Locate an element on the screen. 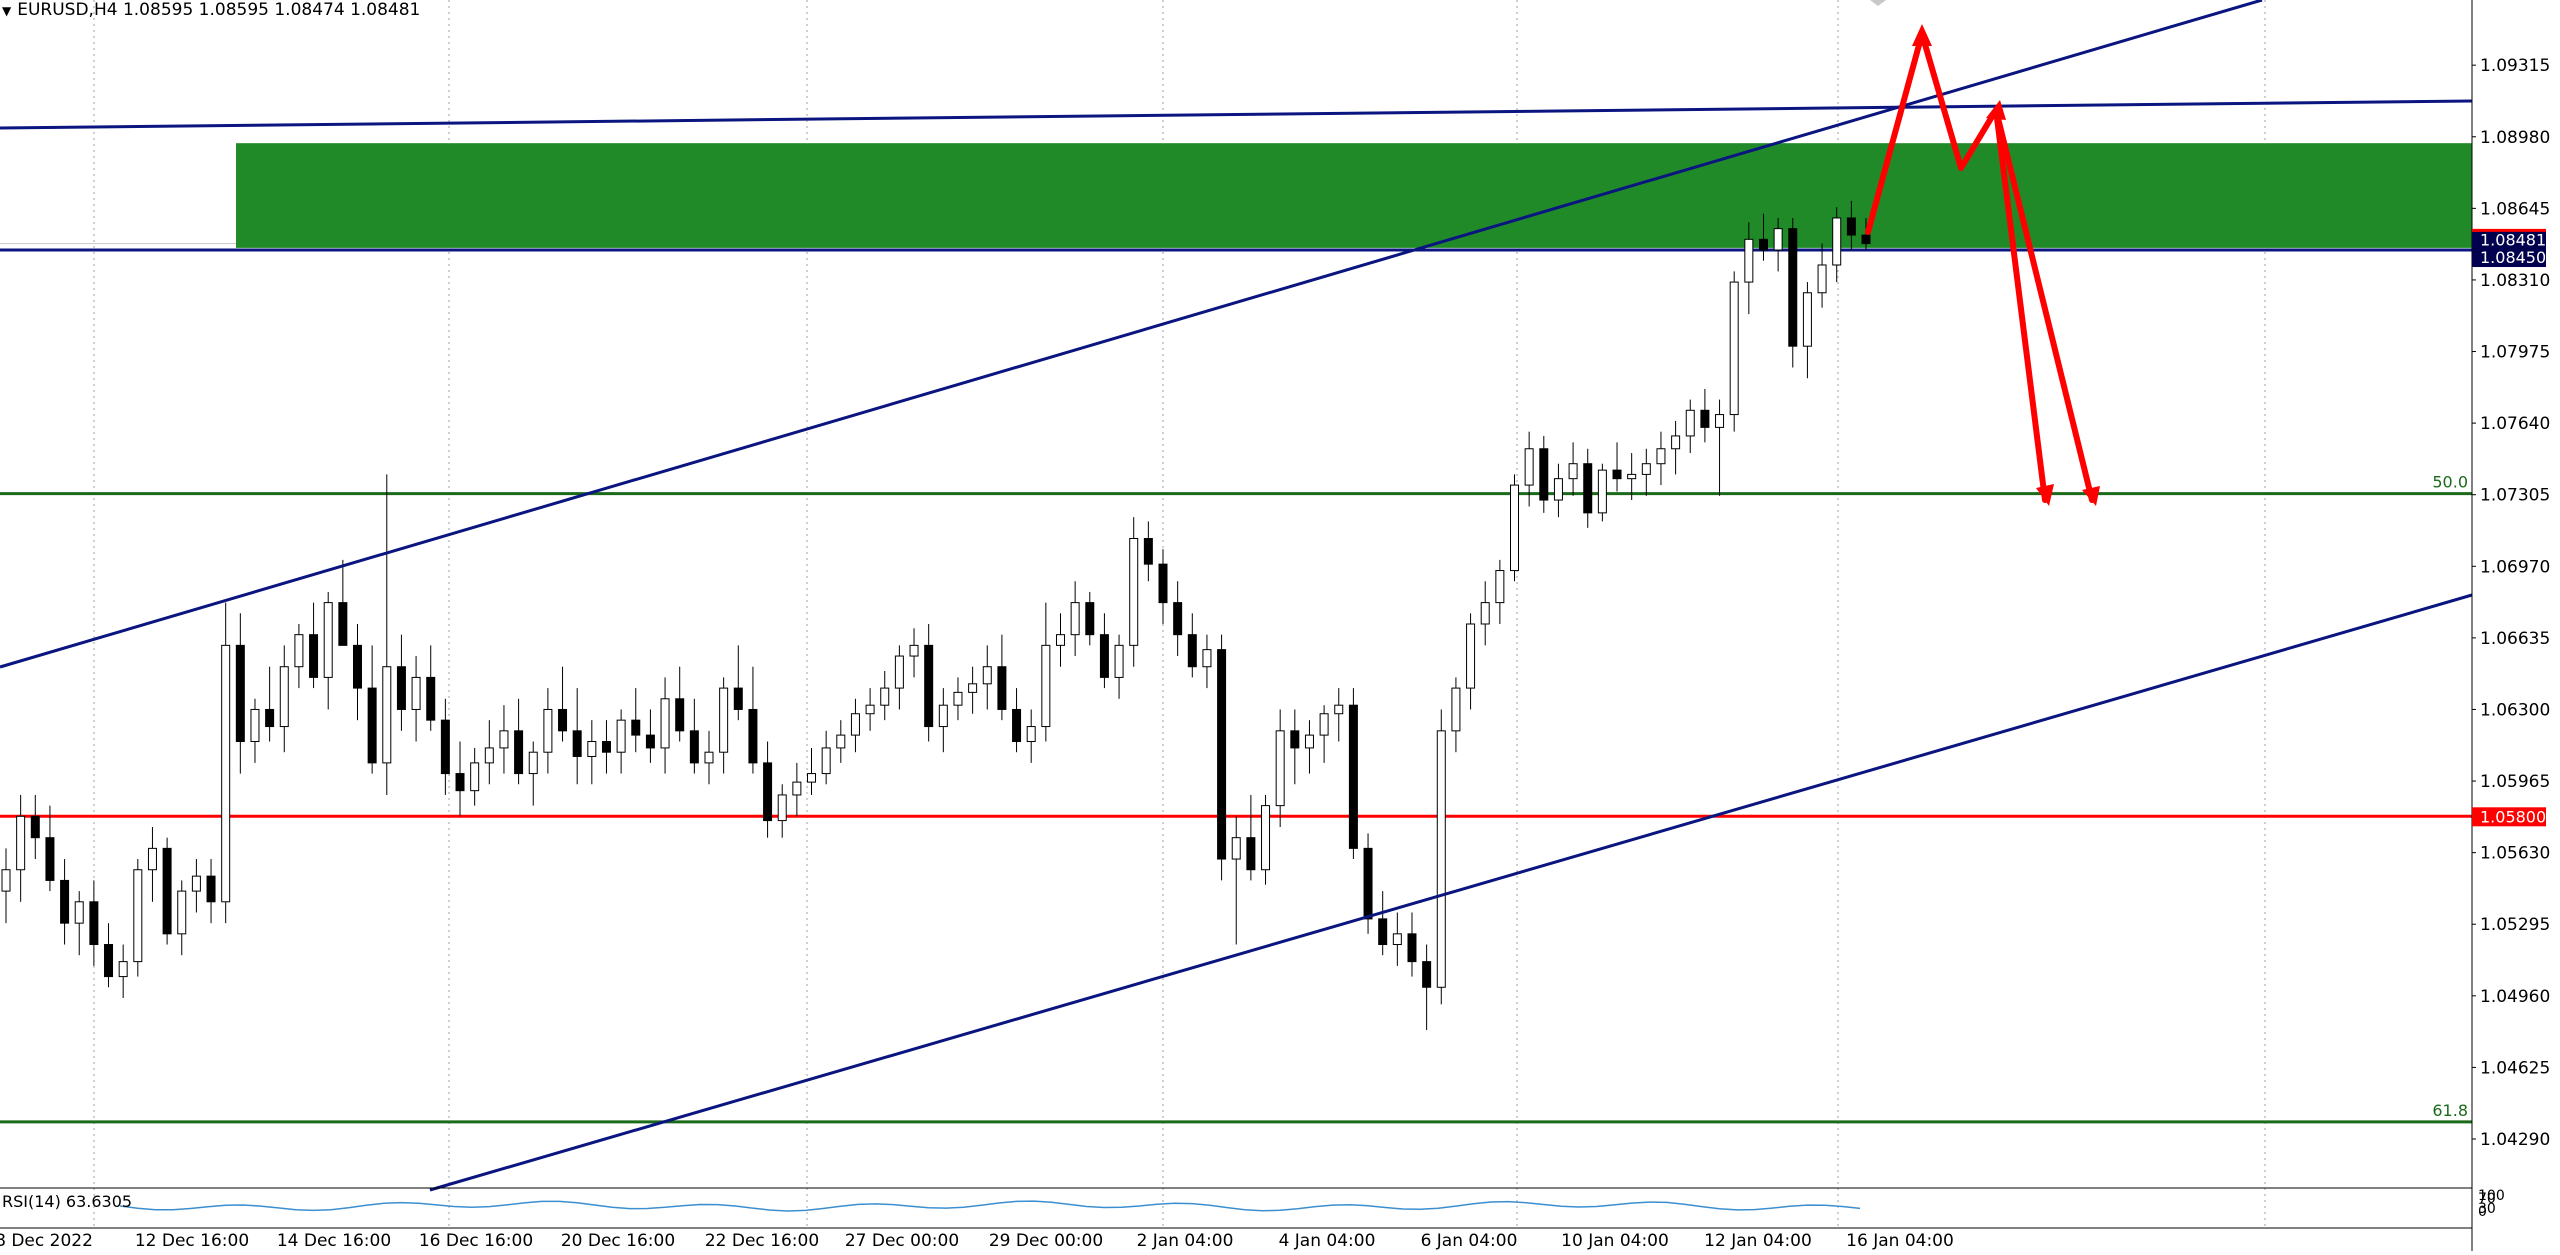 This screenshot has width=2560, height=1255. x-tick-label: 22 Dec 16:00 is located at coordinates (762, 1241).